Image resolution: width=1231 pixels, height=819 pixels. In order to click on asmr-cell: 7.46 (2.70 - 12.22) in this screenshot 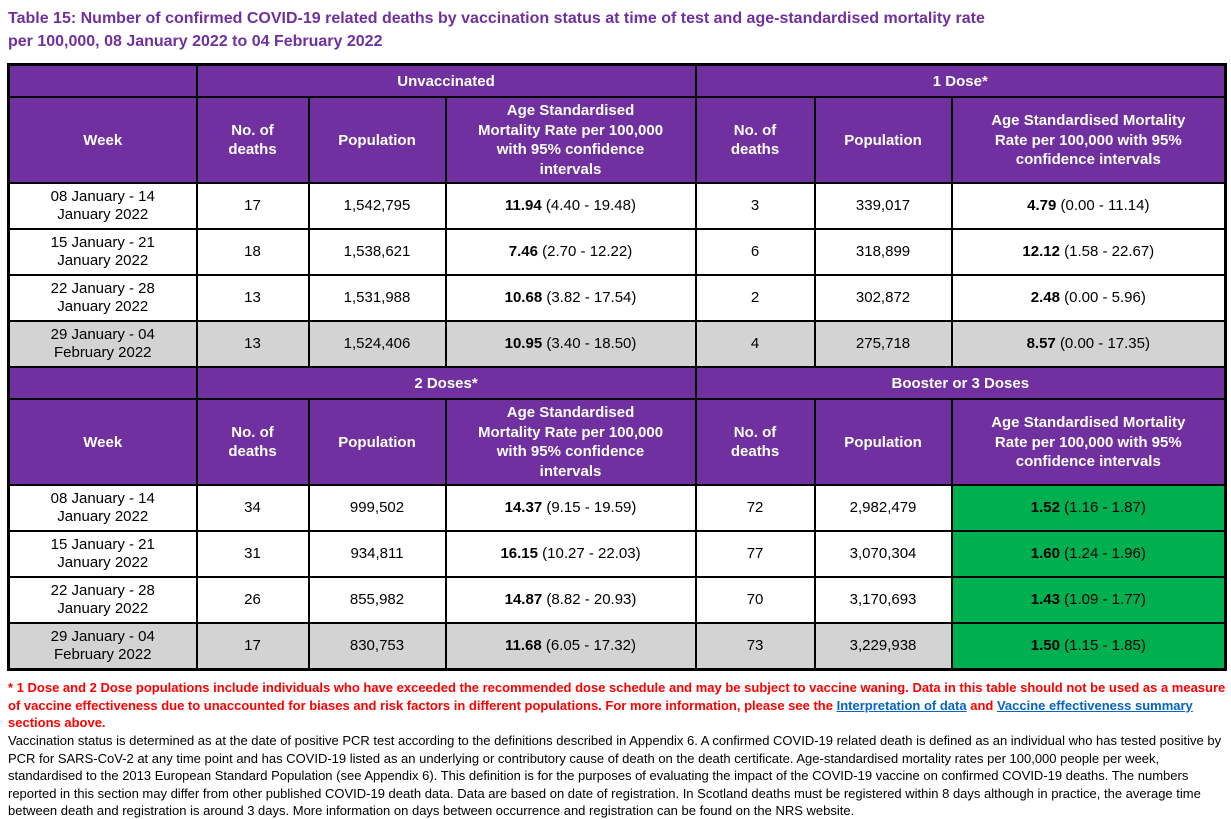, I will do `click(570, 252)`.